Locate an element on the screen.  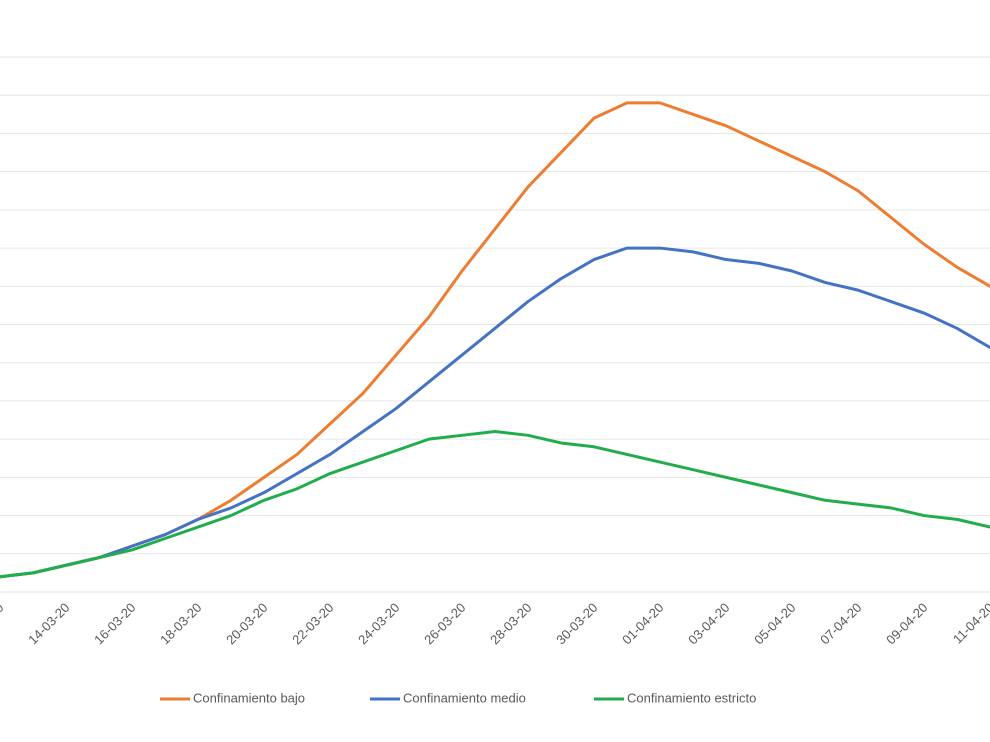
x-tick-label: 30-03-20 is located at coordinates (576, 623).